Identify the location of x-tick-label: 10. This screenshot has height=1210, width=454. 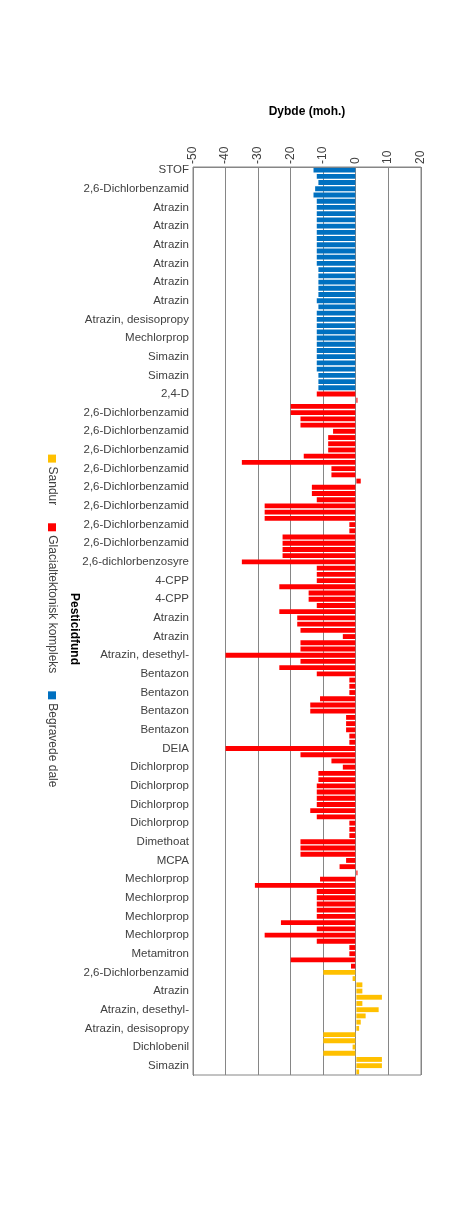
(387, 157).